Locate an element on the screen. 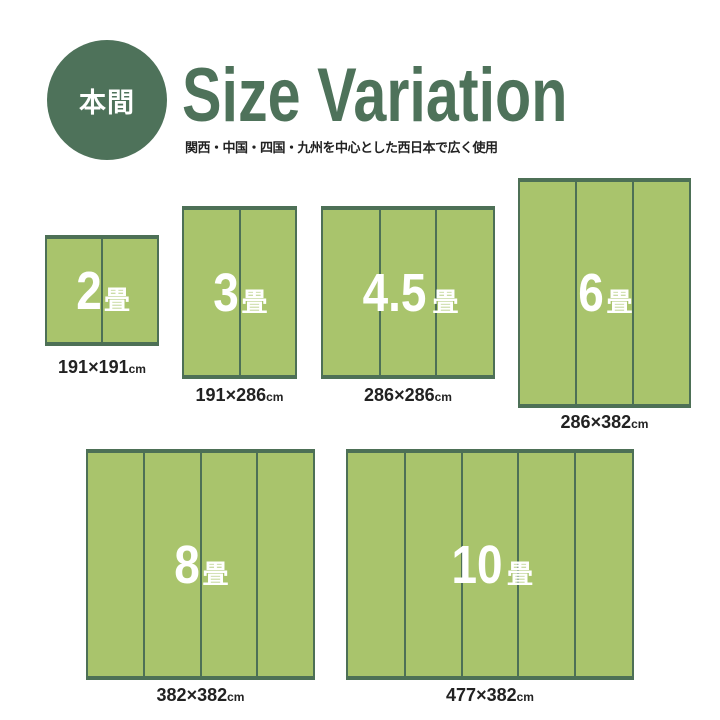  dimension-label: 477×382cm is located at coordinates (490, 695).